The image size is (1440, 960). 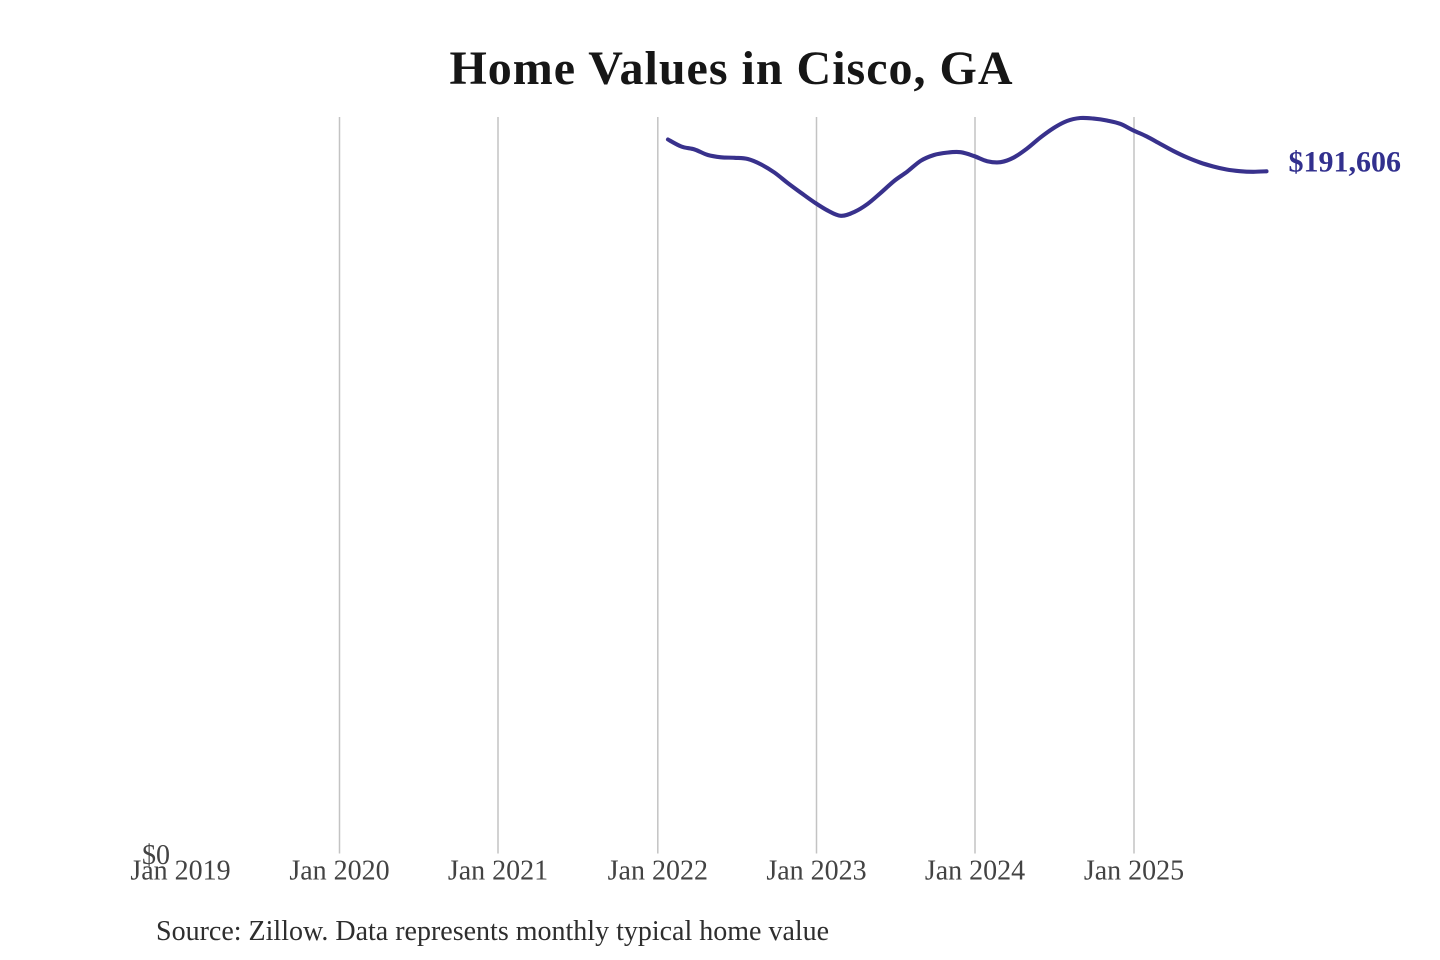 What do you see at coordinates (180, 871) in the screenshot?
I see `svg-text: Jan 2019` at bounding box center [180, 871].